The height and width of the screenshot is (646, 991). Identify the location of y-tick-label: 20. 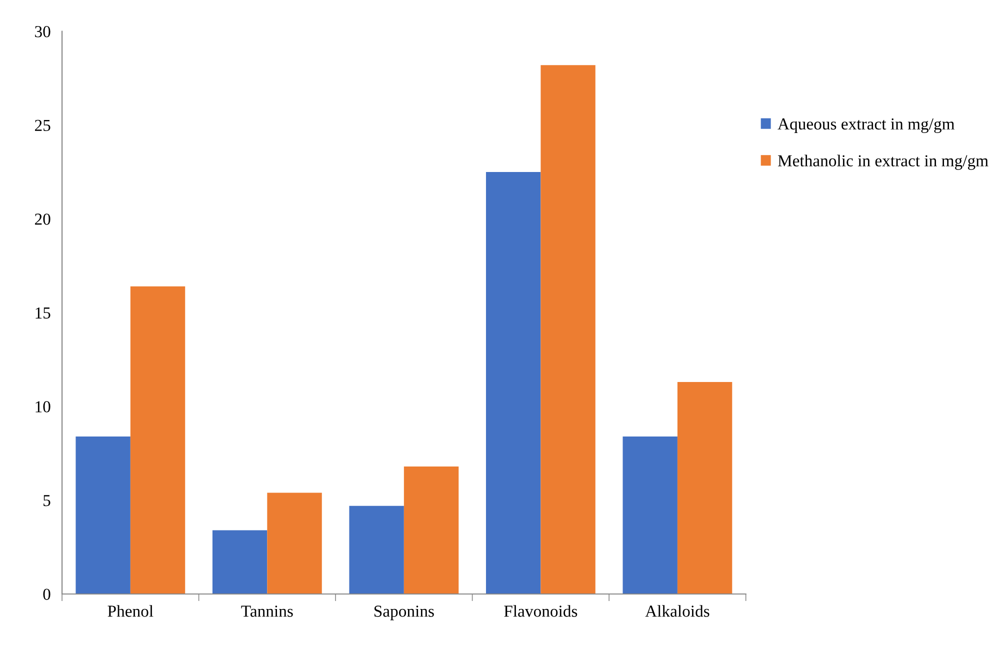
(42, 219).